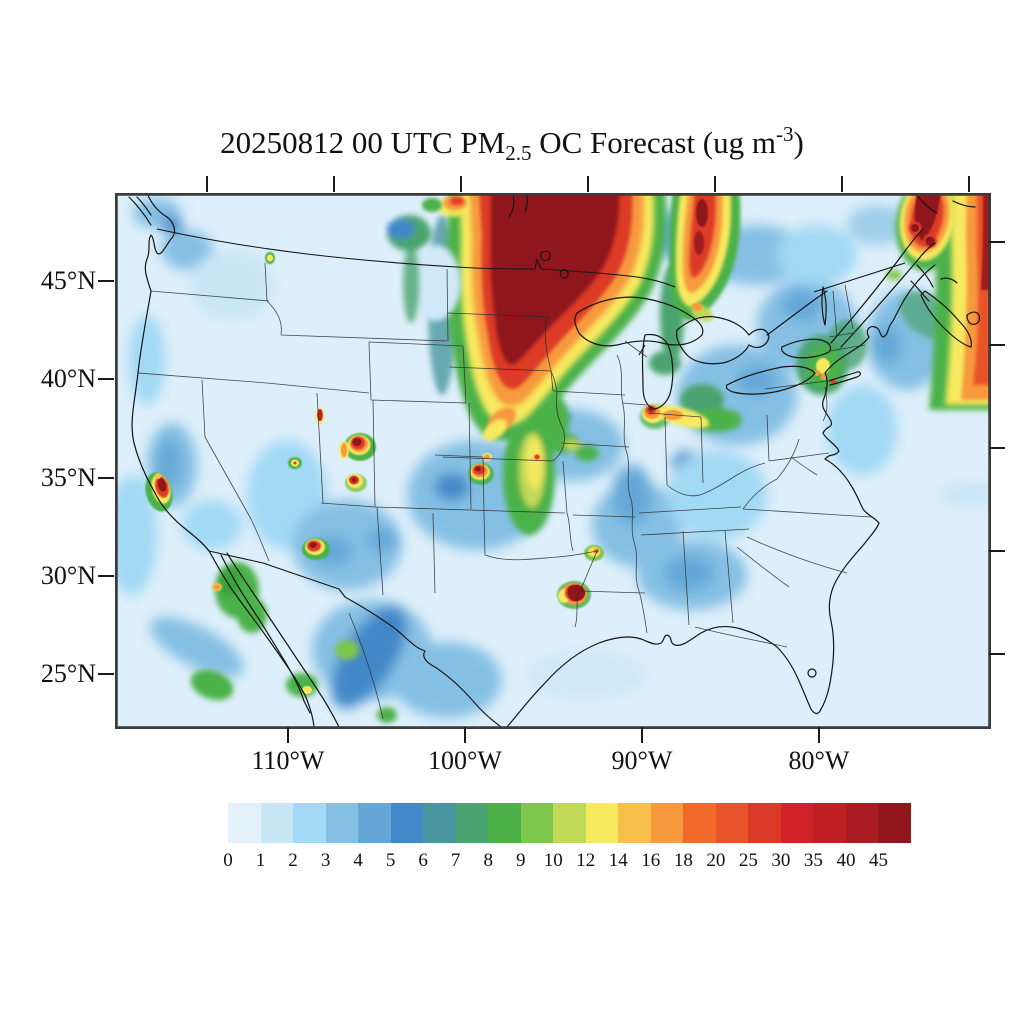 The image size is (1024, 1024). I want to click on lat-tick-label: 45°N, so click(68, 280).